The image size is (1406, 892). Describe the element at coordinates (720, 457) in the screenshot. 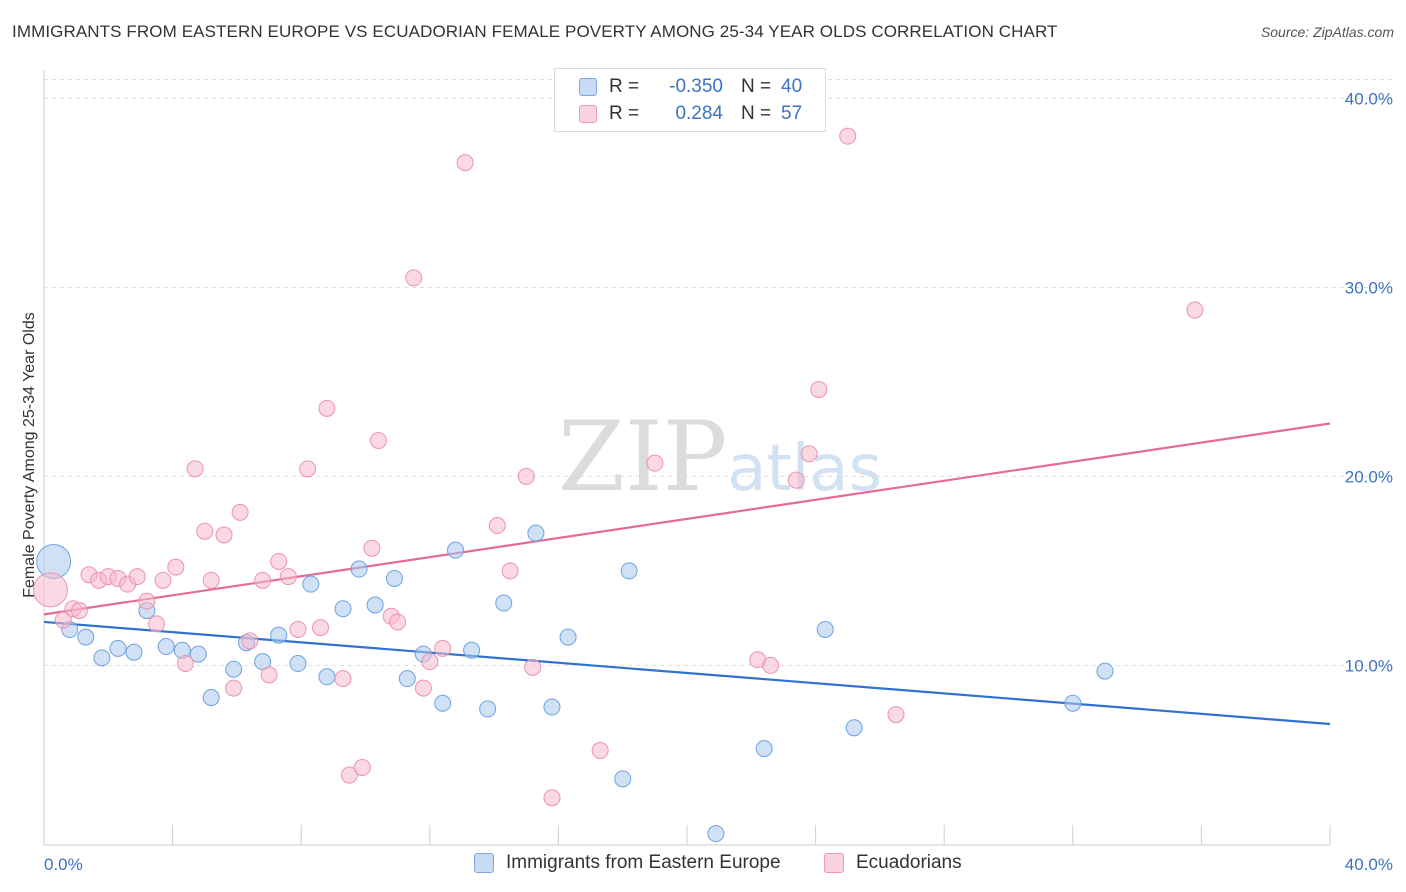

I see `watermark: ZIPatlas` at that location.